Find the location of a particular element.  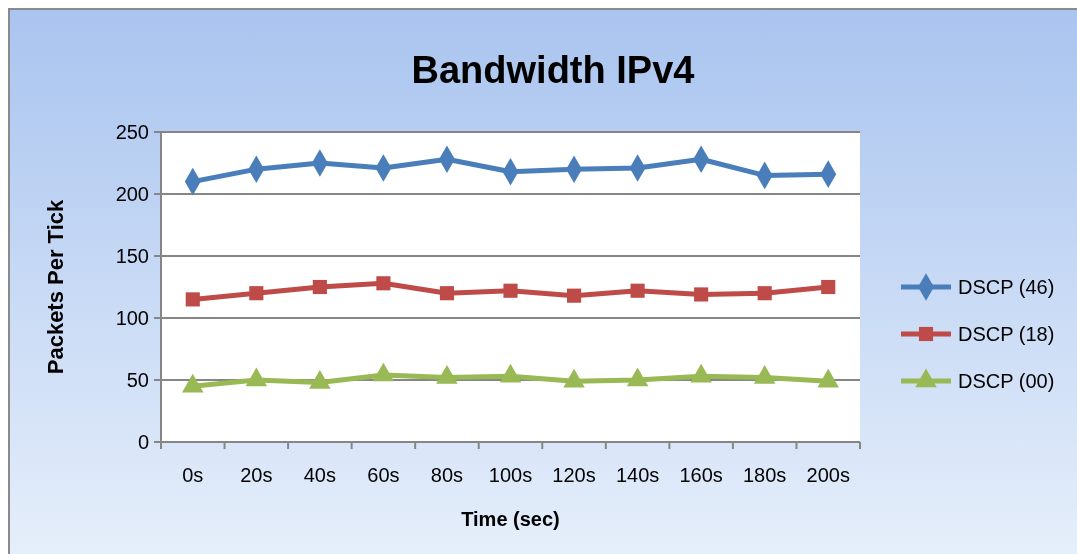

y-tick-label: 200 is located at coordinates (132, 194).